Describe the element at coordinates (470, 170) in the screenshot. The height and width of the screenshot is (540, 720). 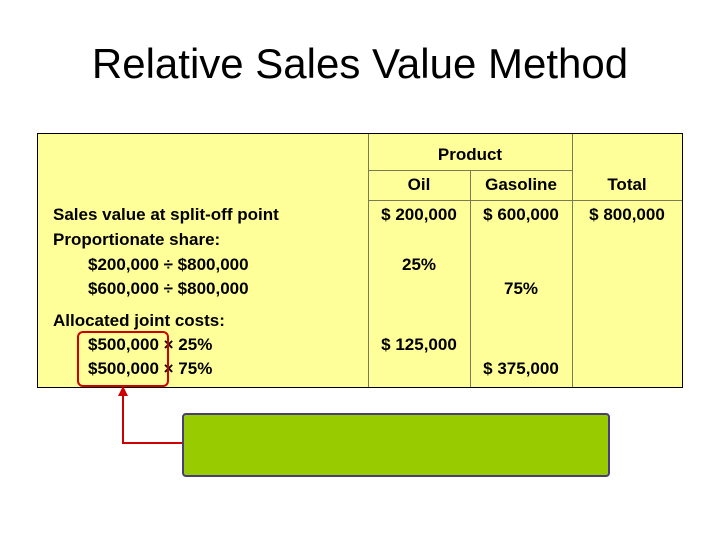
I see `divider-product` at that location.